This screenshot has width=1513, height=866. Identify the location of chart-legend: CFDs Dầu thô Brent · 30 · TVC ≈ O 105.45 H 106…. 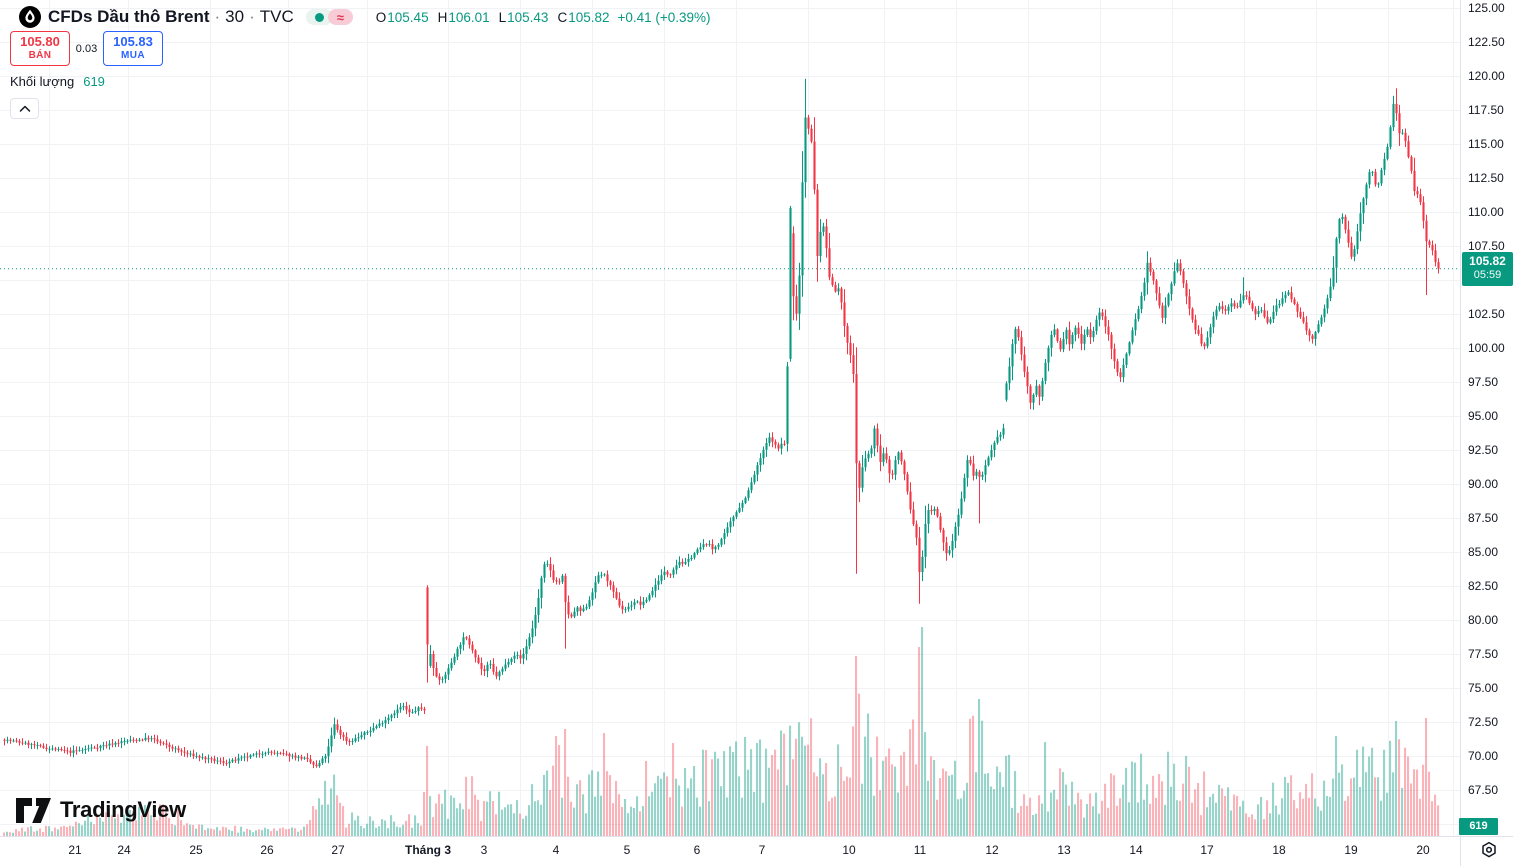
(365, 17).